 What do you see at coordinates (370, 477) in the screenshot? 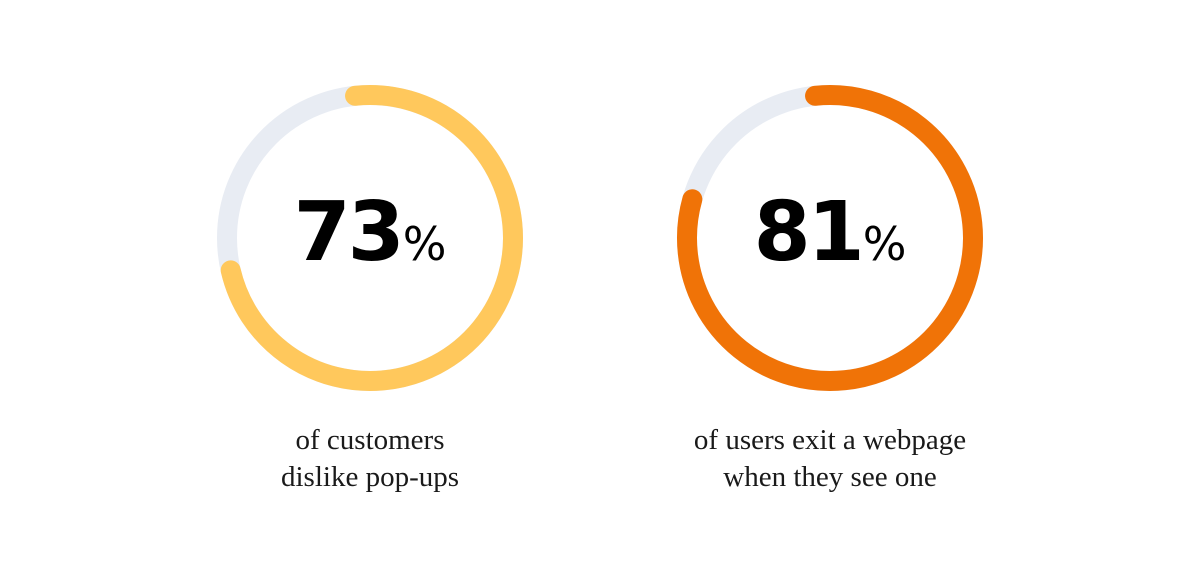
I see `stat-caption-line: dislike pop-ups` at bounding box center [370, 477].